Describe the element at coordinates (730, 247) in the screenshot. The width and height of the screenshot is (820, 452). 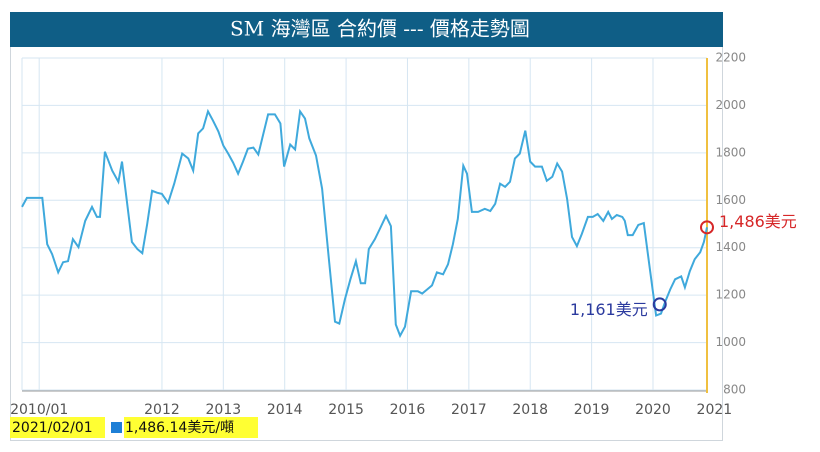
I see `y-tick-label: 1400` at that location.